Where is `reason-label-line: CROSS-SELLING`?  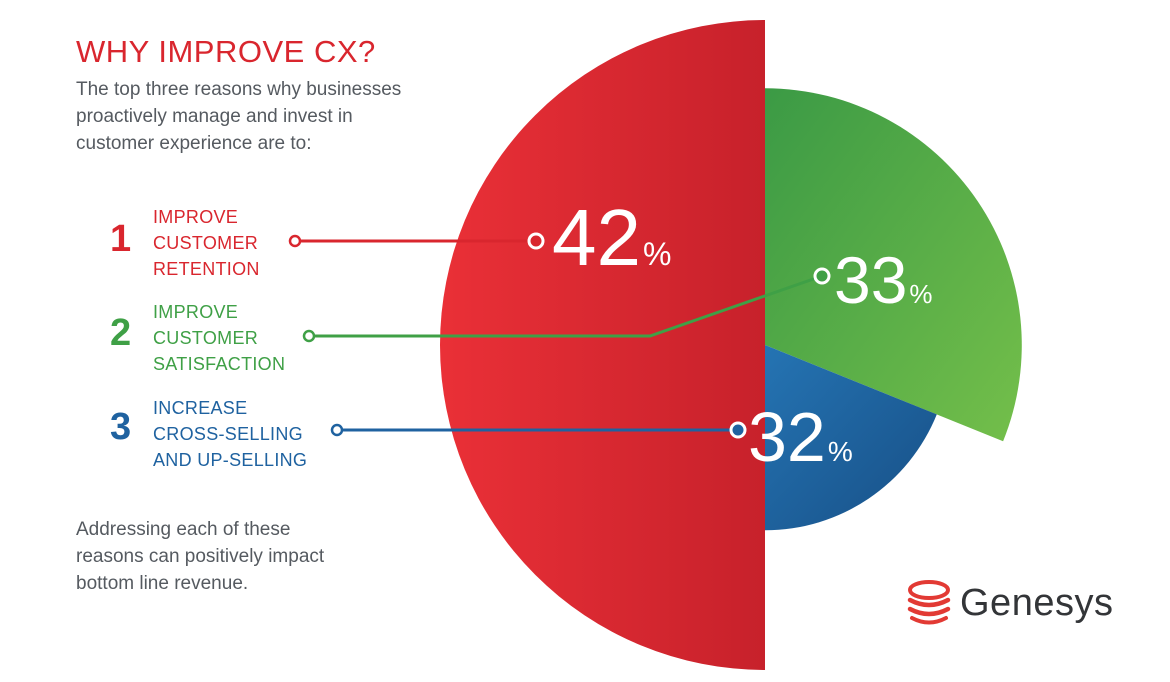
reason-label-line: CROSS-SELLING is located at coordinates (228, 434).